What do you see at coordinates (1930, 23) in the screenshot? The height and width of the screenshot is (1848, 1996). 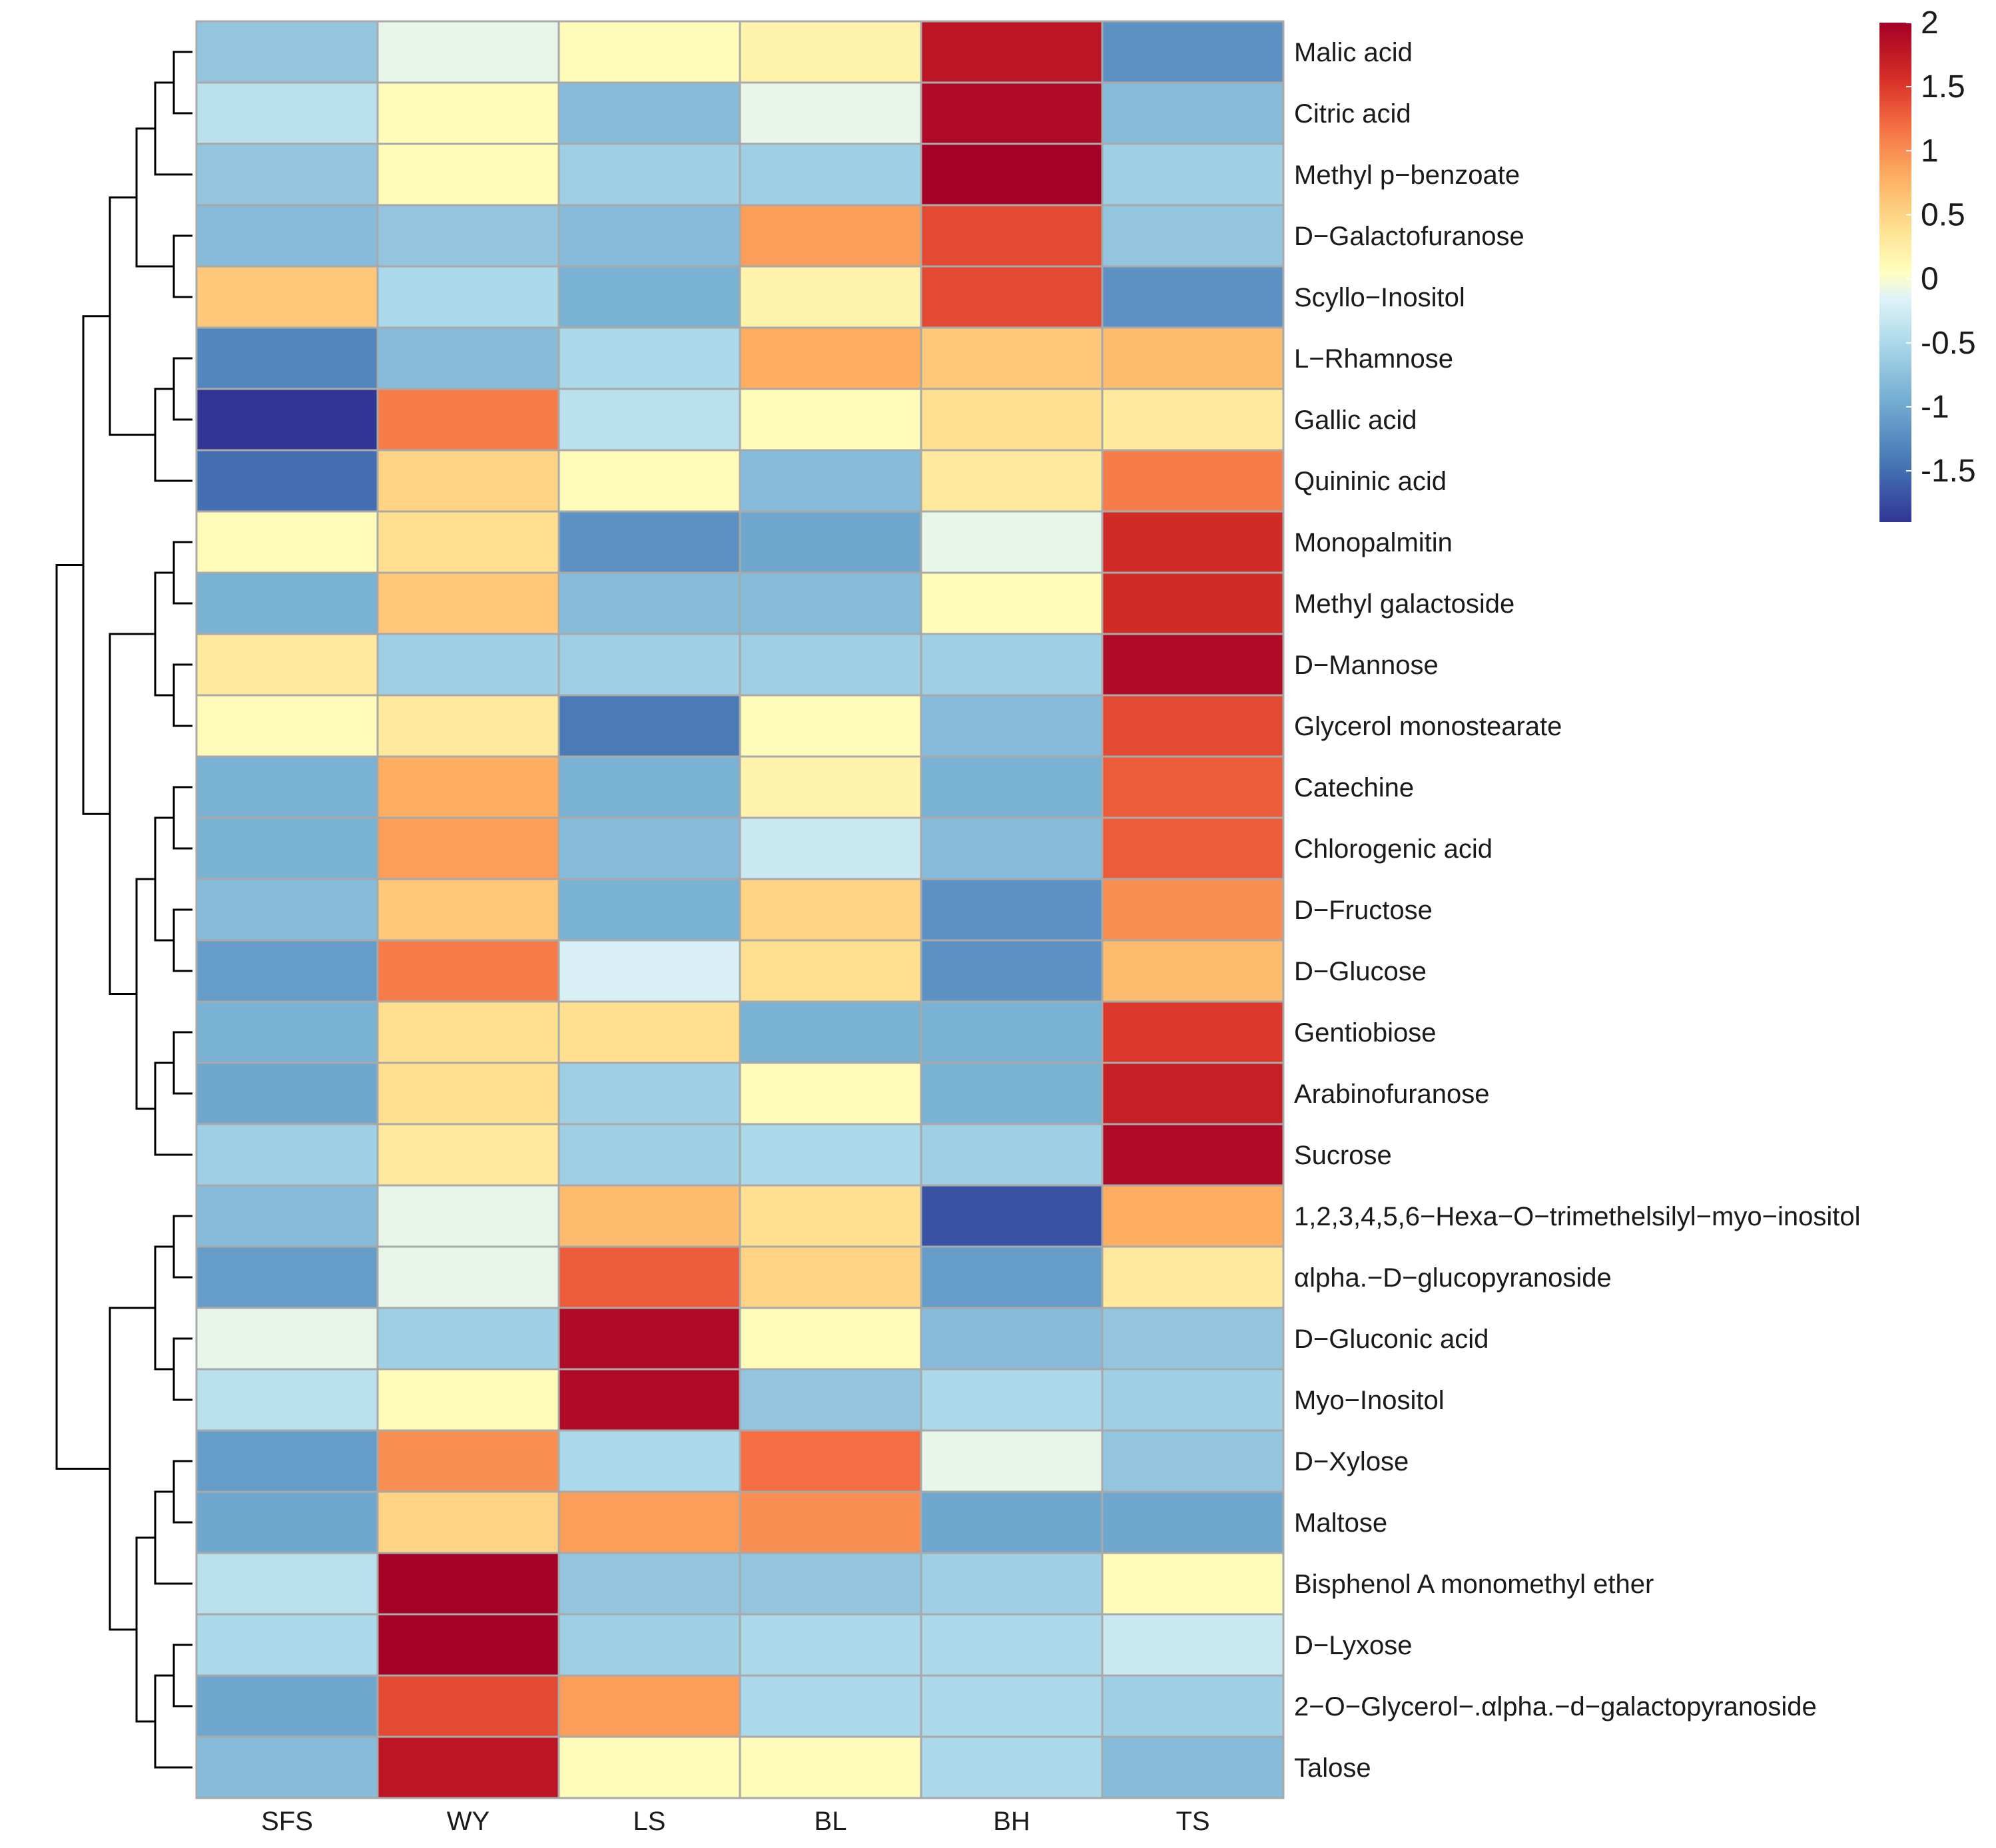 I see `legend-tick-label: 2` at bounding box center [1930, 23].